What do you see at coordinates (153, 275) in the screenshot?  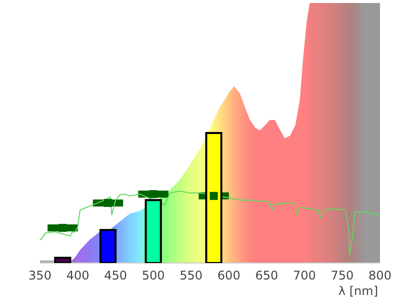 I see `x-tick-label: 500` at bounding box center [153, 275].